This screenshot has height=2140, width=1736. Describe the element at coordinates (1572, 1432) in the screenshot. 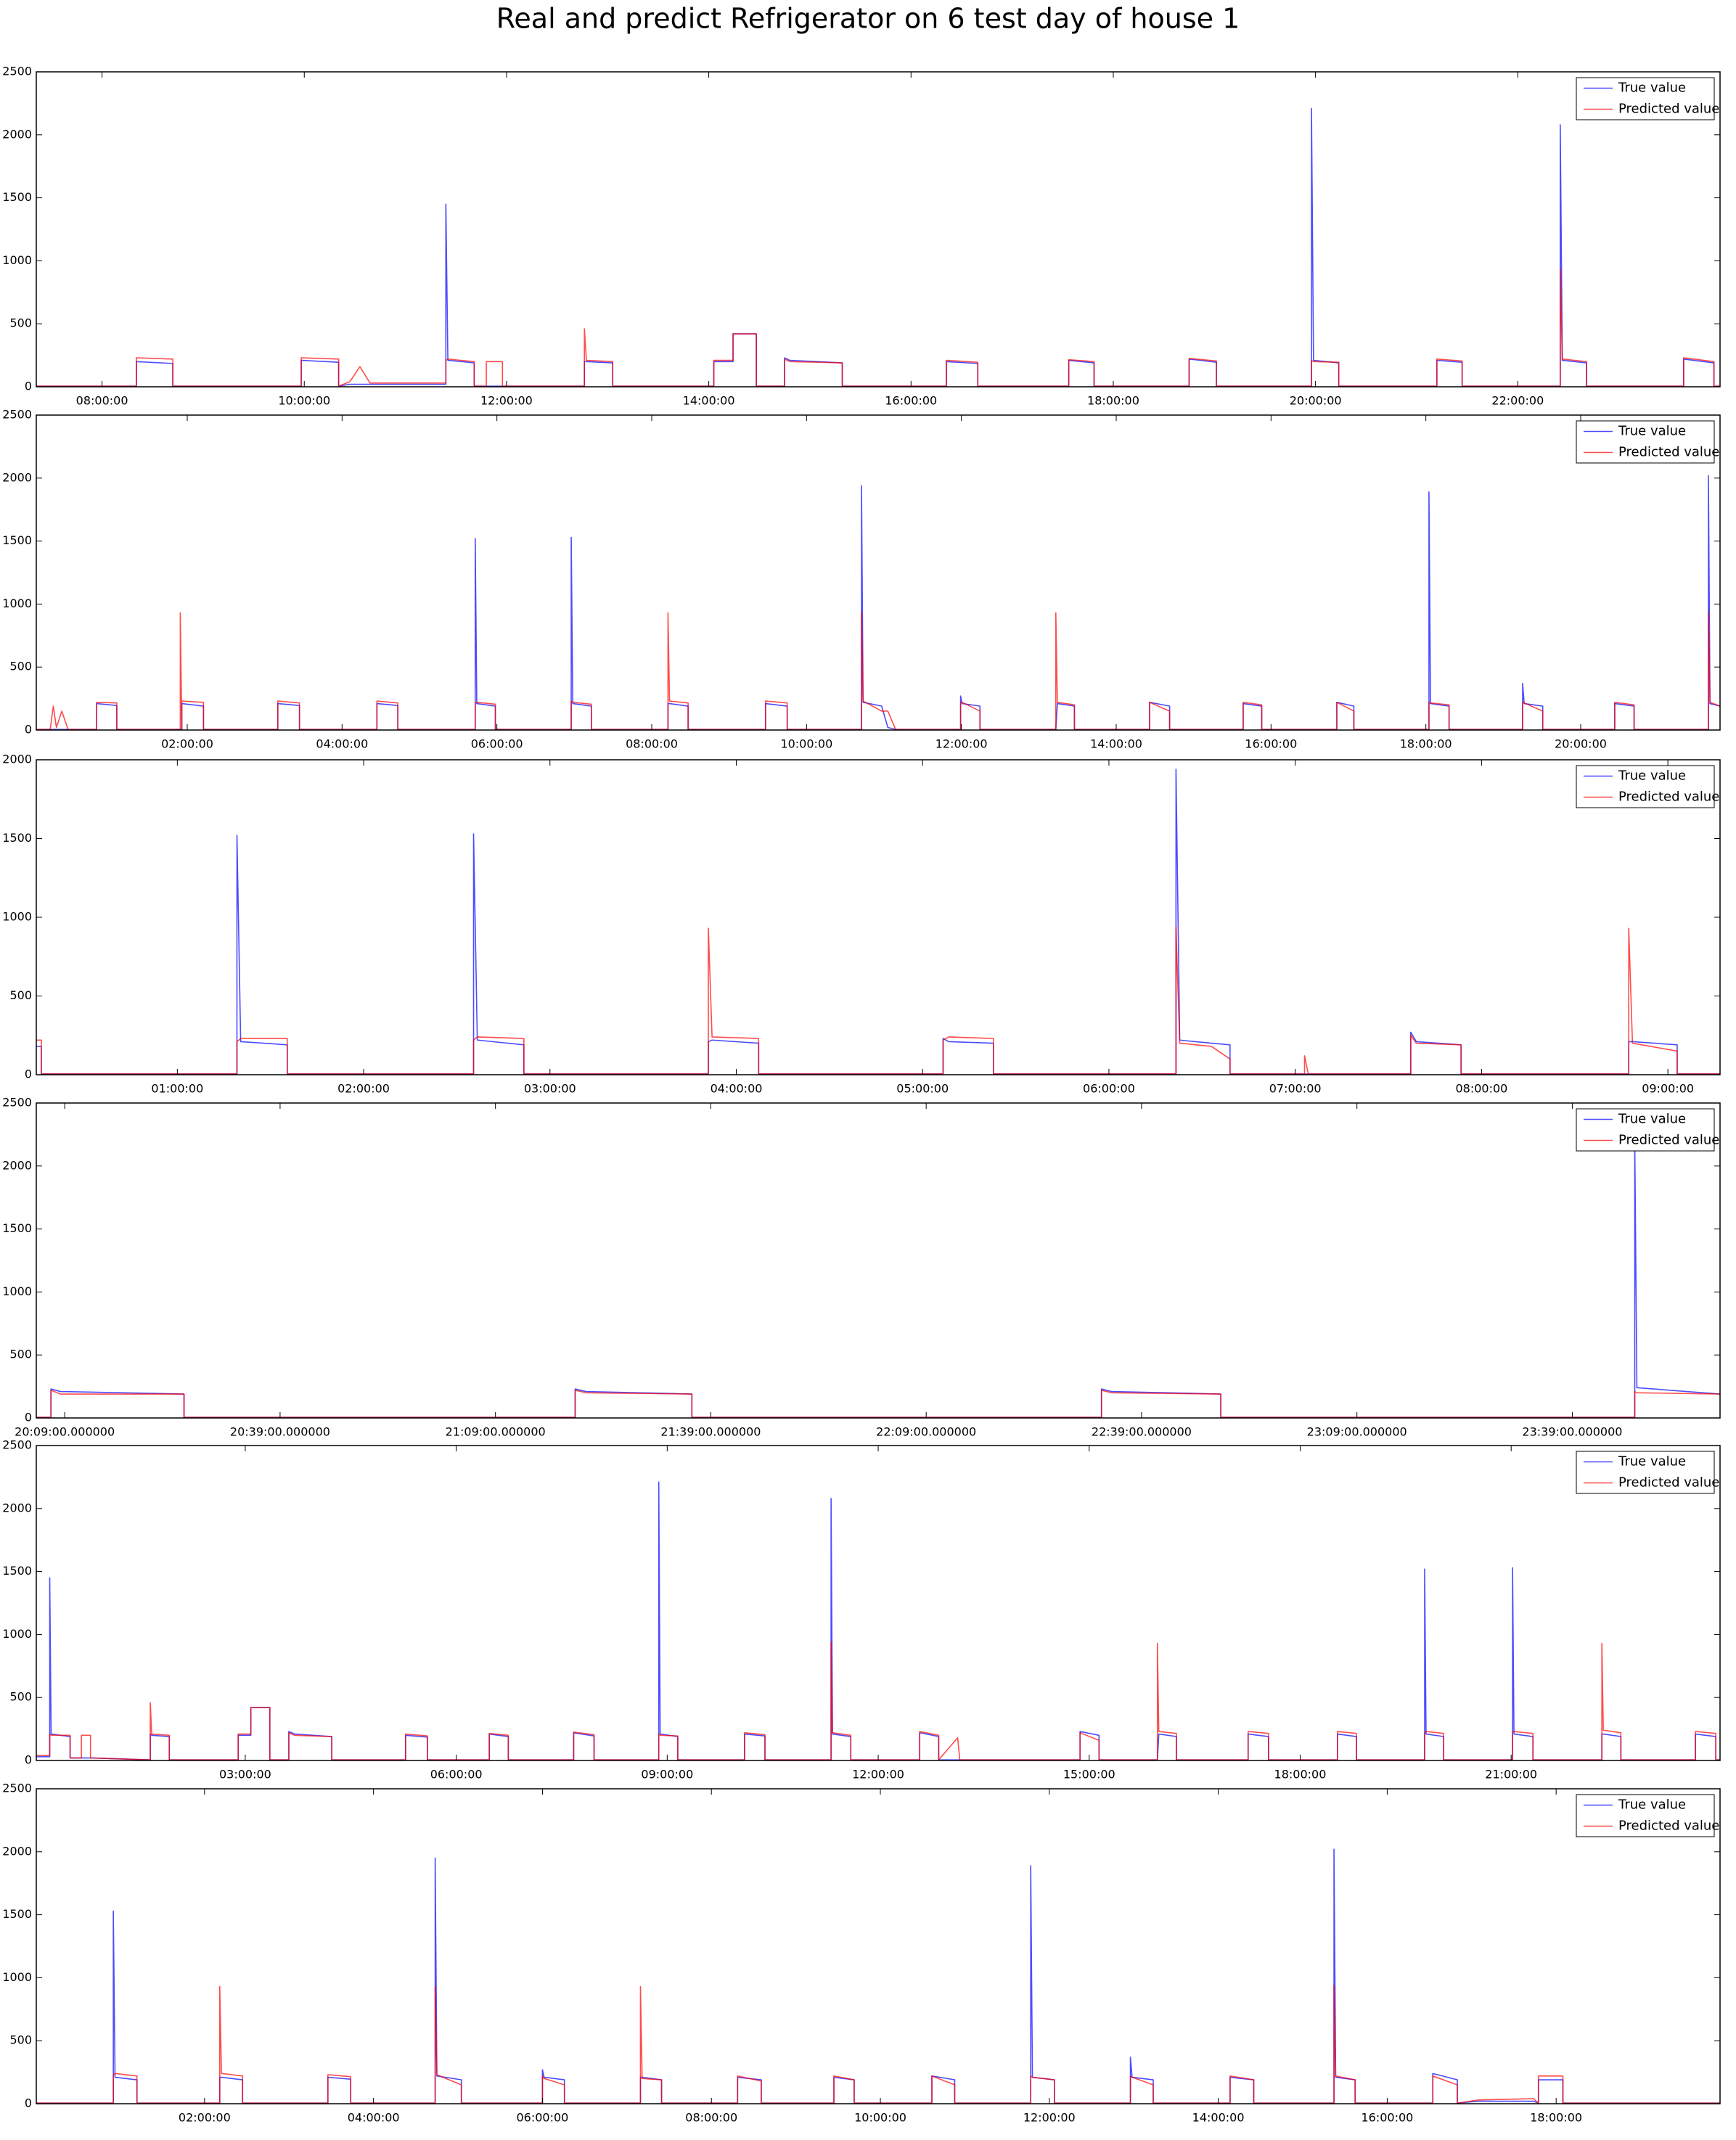

I see `x-tick-label: 23:39:00.000000` at that location.